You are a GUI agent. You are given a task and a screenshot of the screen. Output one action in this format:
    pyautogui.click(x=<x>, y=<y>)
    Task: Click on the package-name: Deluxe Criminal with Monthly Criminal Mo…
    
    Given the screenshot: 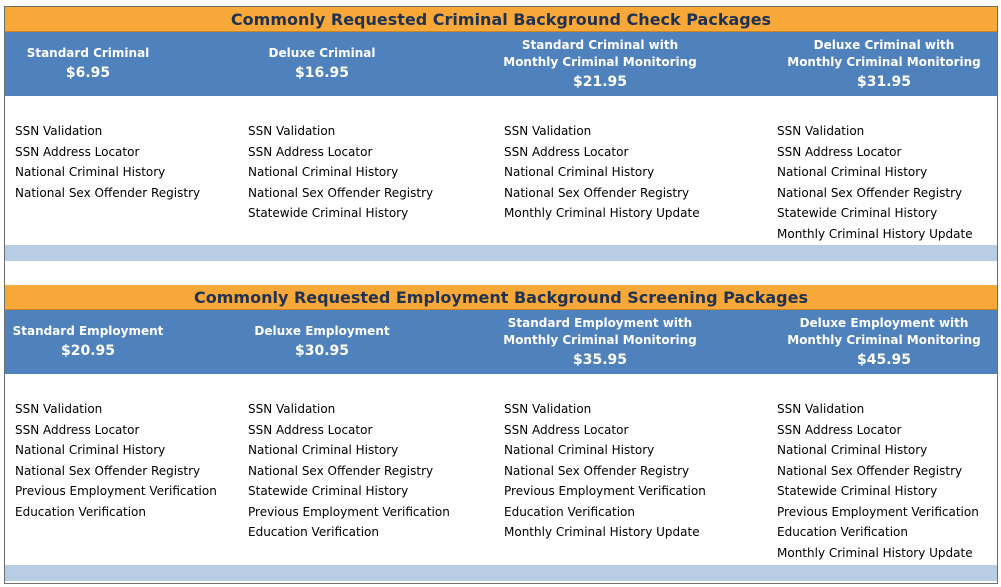 What is the action you would take?
    pyautogui.click(x=884, y=53)
    